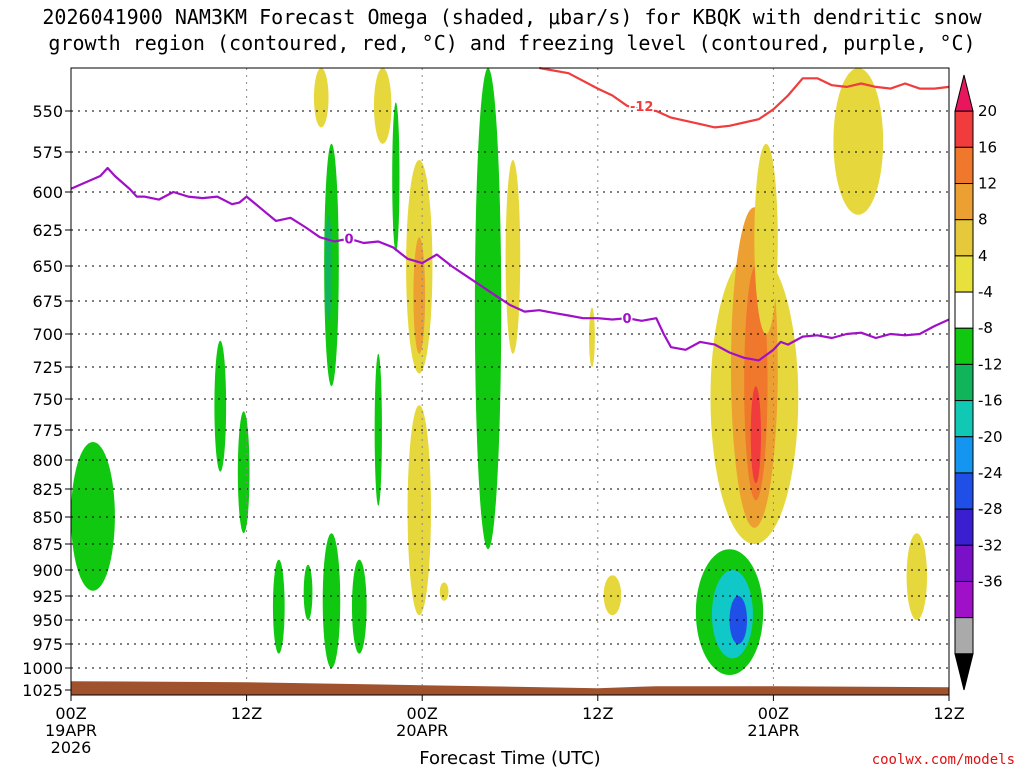 The image size is (1024, 768). Describe the element at coordinates (990, 509) in the screenshot. I see `colorbar-label-11: -28` at that location.